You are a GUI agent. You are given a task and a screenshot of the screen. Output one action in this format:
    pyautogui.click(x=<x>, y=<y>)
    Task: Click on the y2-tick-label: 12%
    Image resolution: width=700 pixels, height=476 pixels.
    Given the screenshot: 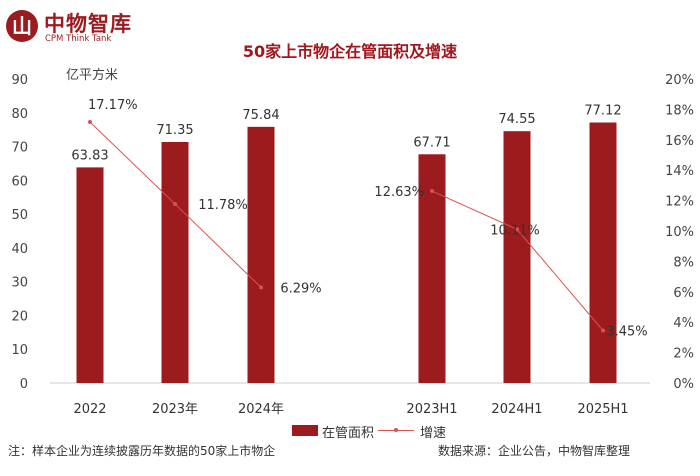 What is the action you would take?
    pyautogui.click(x=679, y=202)
    